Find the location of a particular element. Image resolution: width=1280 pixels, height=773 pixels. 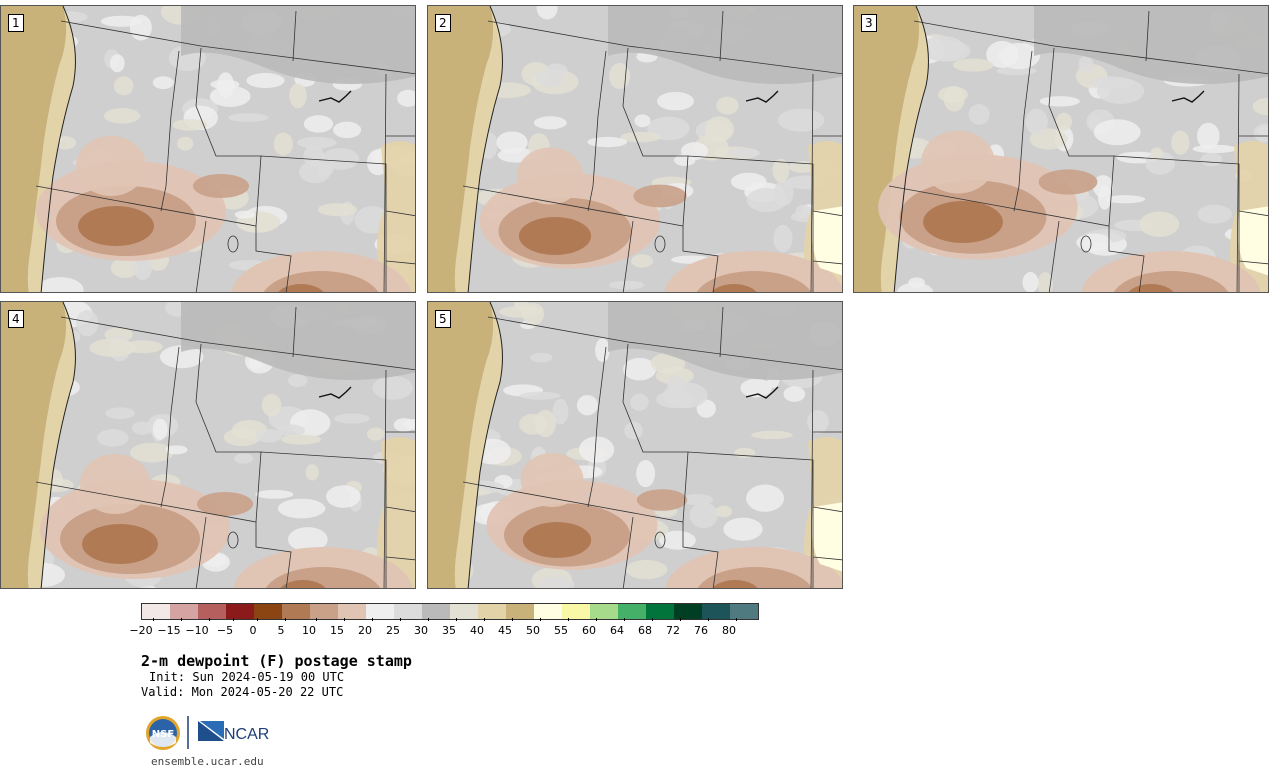

member-label: 4 is located at coordinates (16, 319).